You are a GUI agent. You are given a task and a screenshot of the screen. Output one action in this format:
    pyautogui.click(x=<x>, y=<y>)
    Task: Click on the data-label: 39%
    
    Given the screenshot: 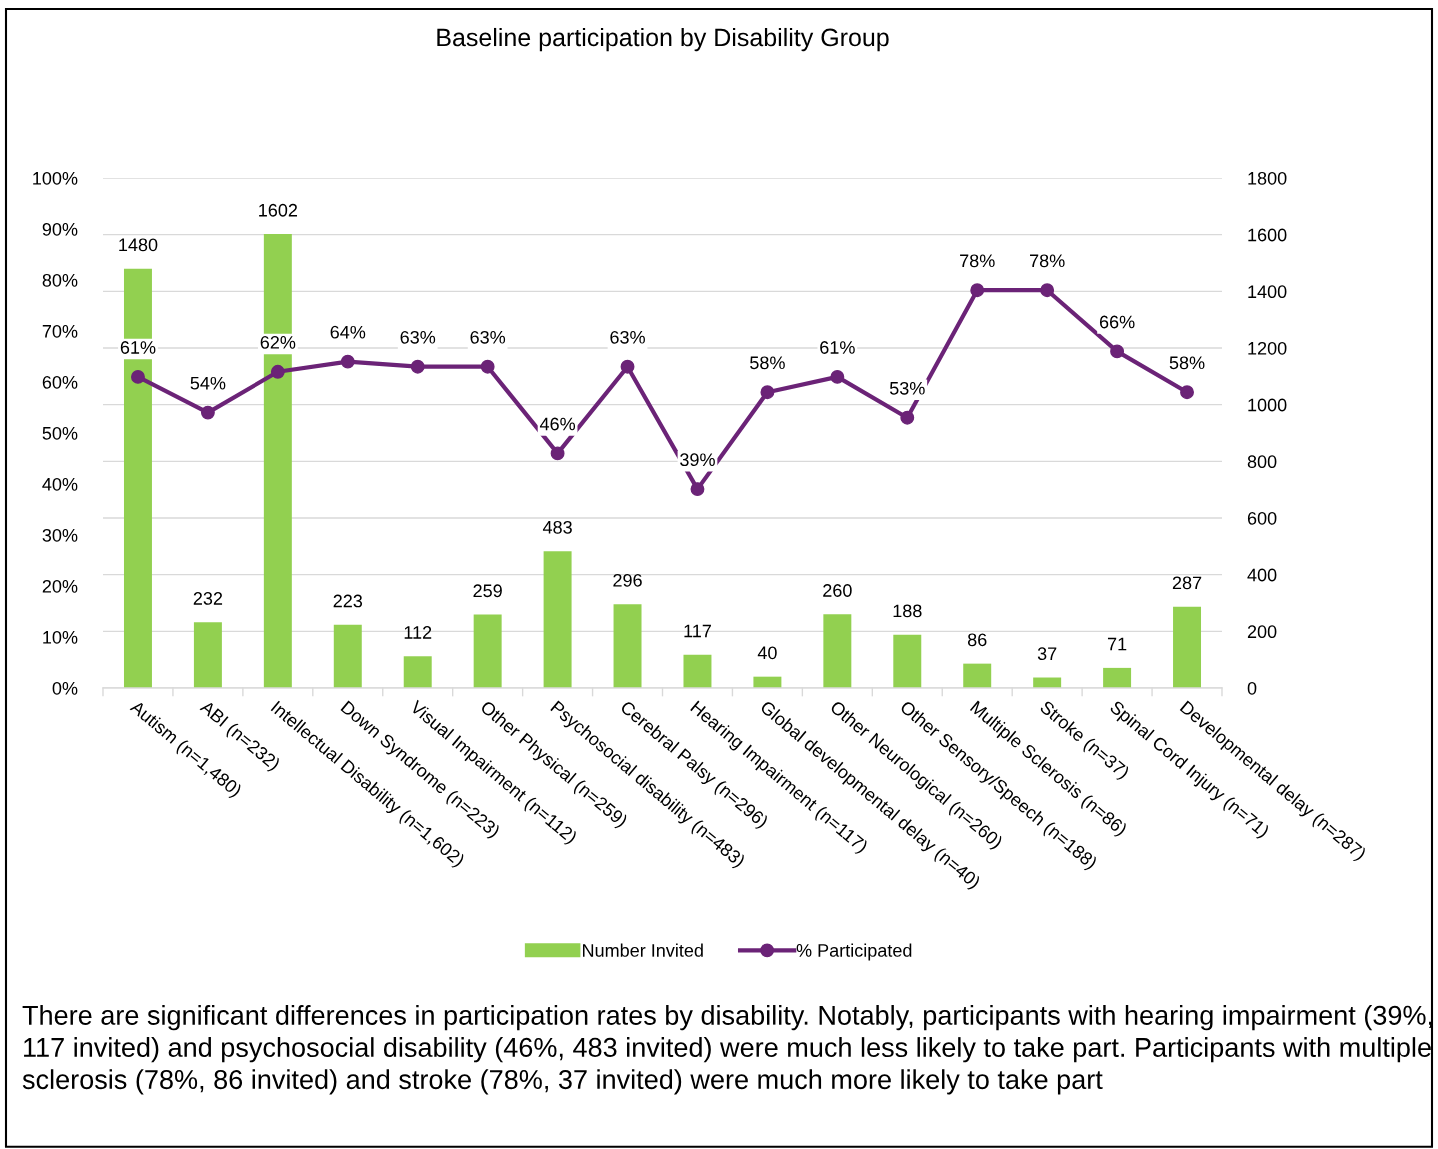 What is the action you would take?
    pyautogui.click(x=697, y=460)
    